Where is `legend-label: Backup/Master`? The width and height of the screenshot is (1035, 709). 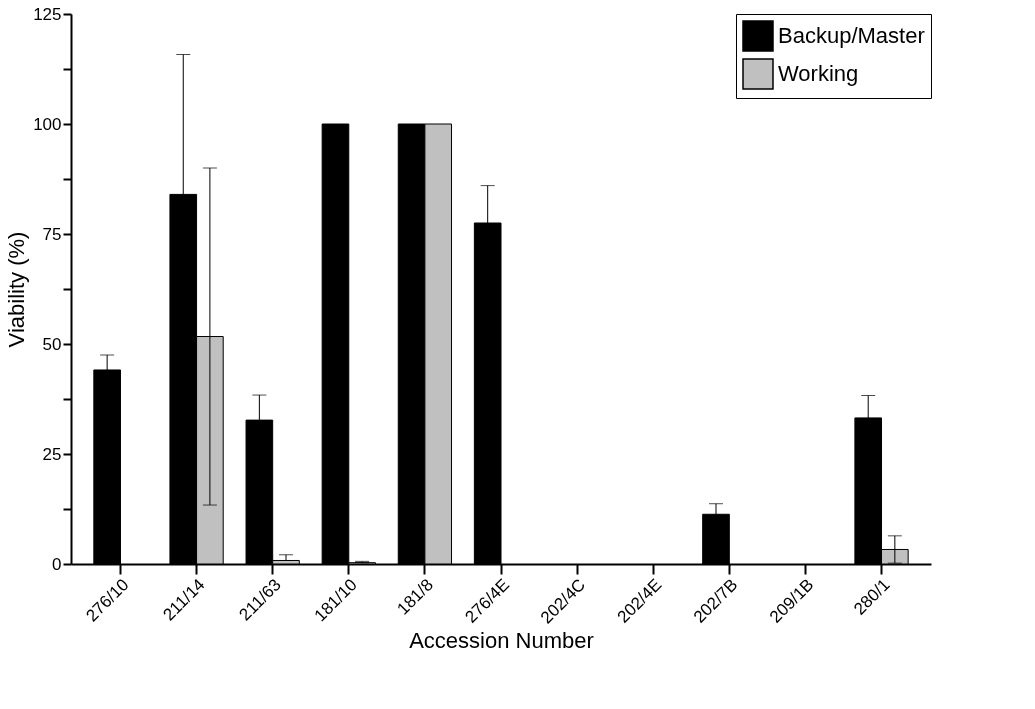
legend-label: Backup/Master is located at coordinates (851, 35).